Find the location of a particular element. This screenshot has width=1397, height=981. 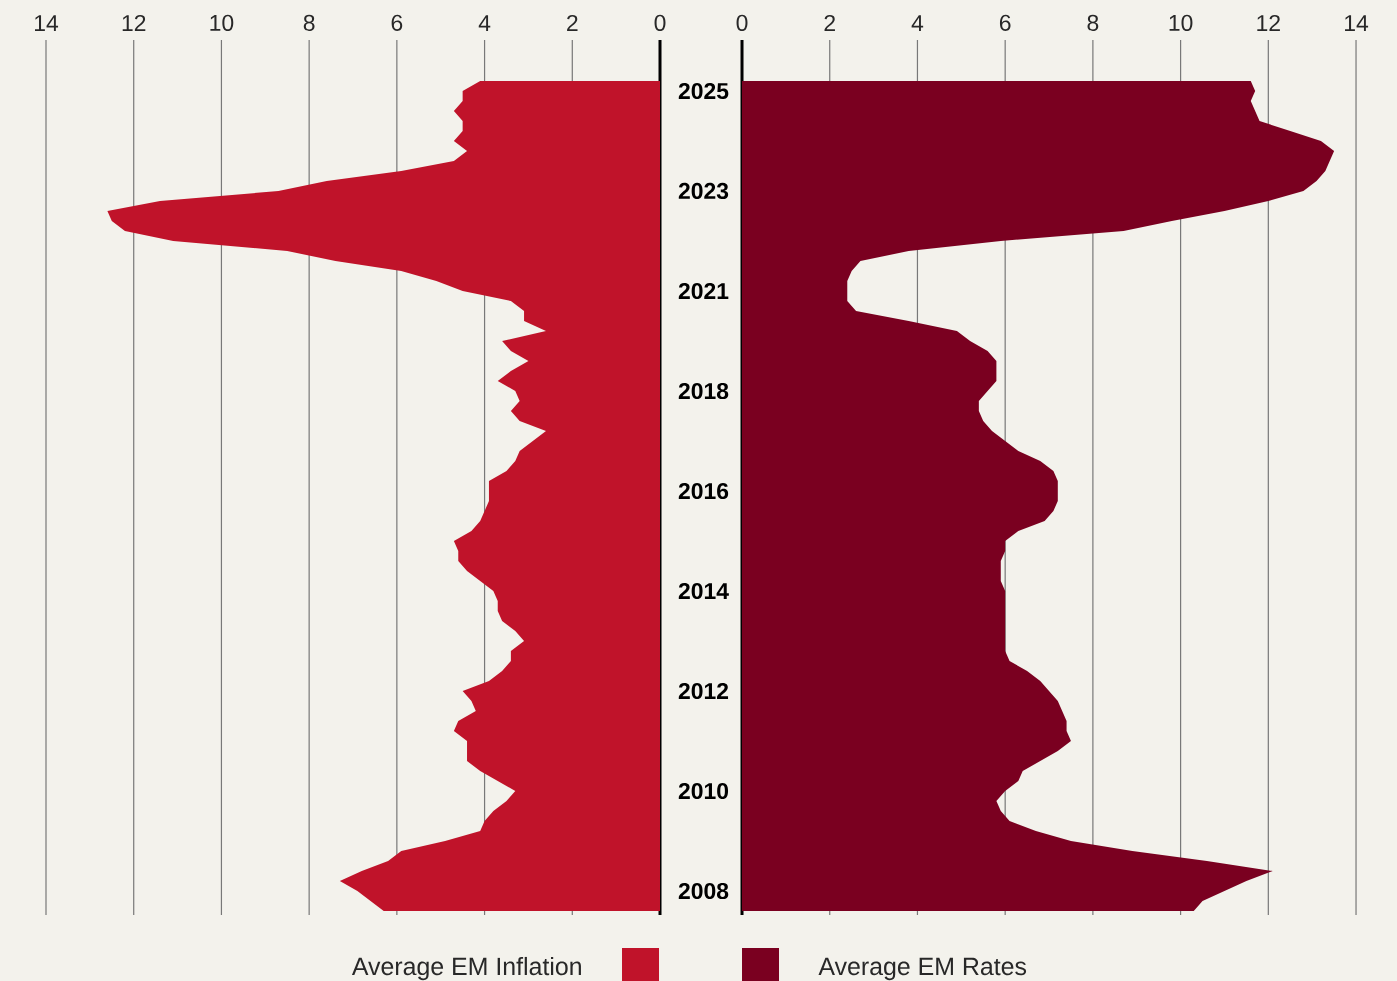

y-tick-label: 2016 is located at coordinates (703, 491).